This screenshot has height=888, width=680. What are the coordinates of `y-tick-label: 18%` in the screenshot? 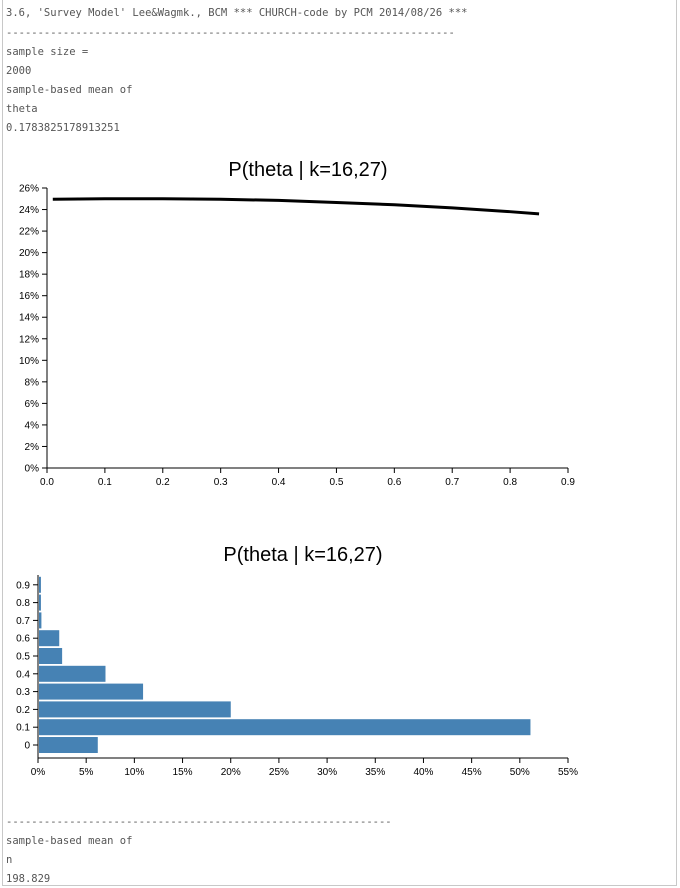 It's located at (29, 275).